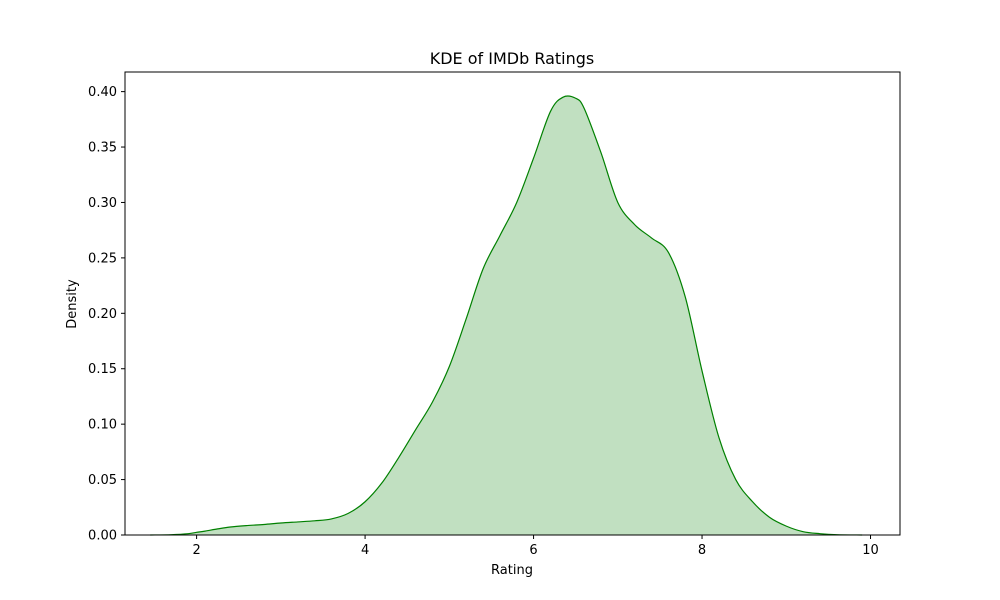 This screenshot has width=1000, height=600. I want to click on y-tick-label: 0.00, so click(102, 536).